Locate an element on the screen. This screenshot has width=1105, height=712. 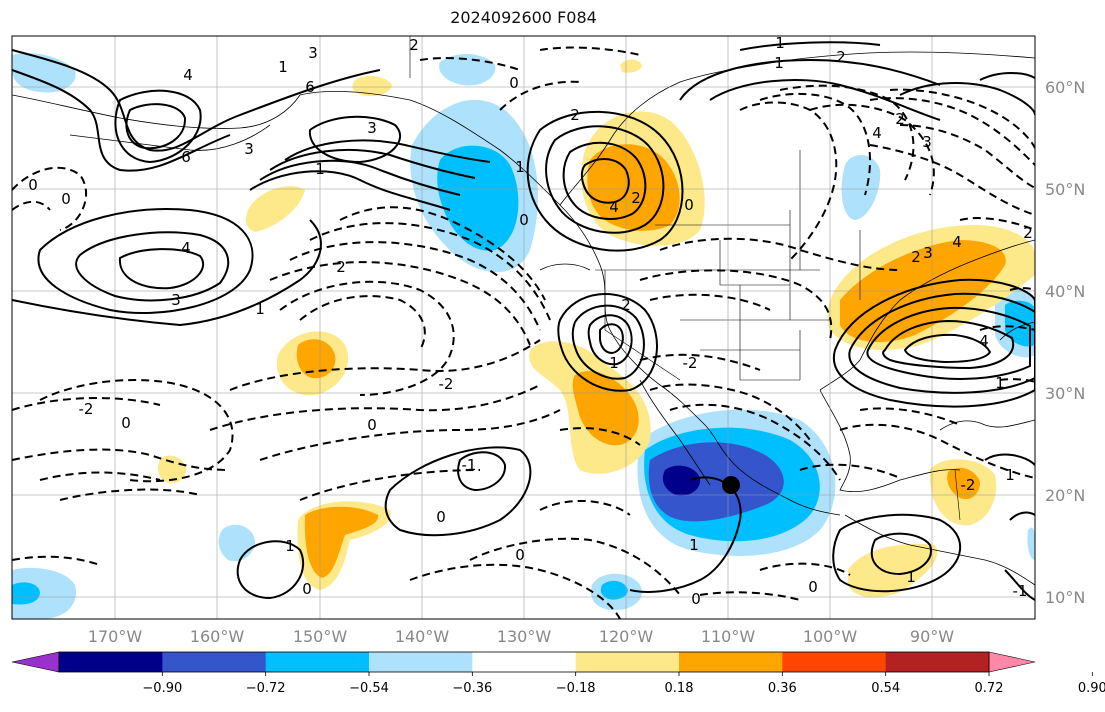
lat-label: 10°N is located at coordinates (1065, 597).